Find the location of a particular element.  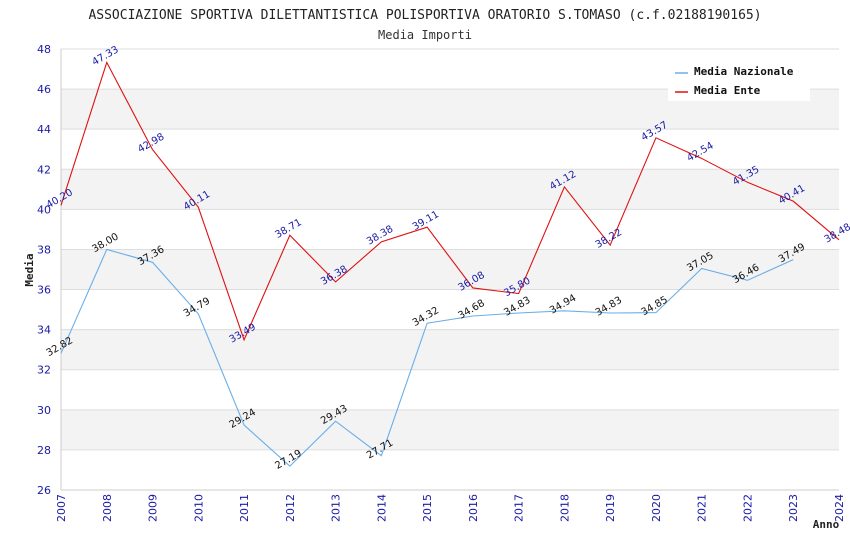

y-tick-label: 40 is located at coordinates (44, 209).